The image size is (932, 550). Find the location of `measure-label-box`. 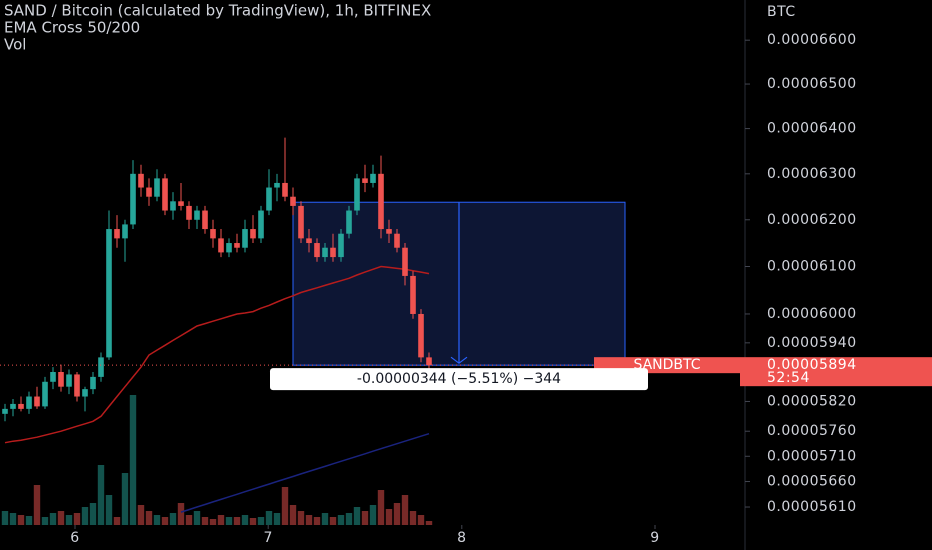

measure-label-box is located at coordinates (459, 379).